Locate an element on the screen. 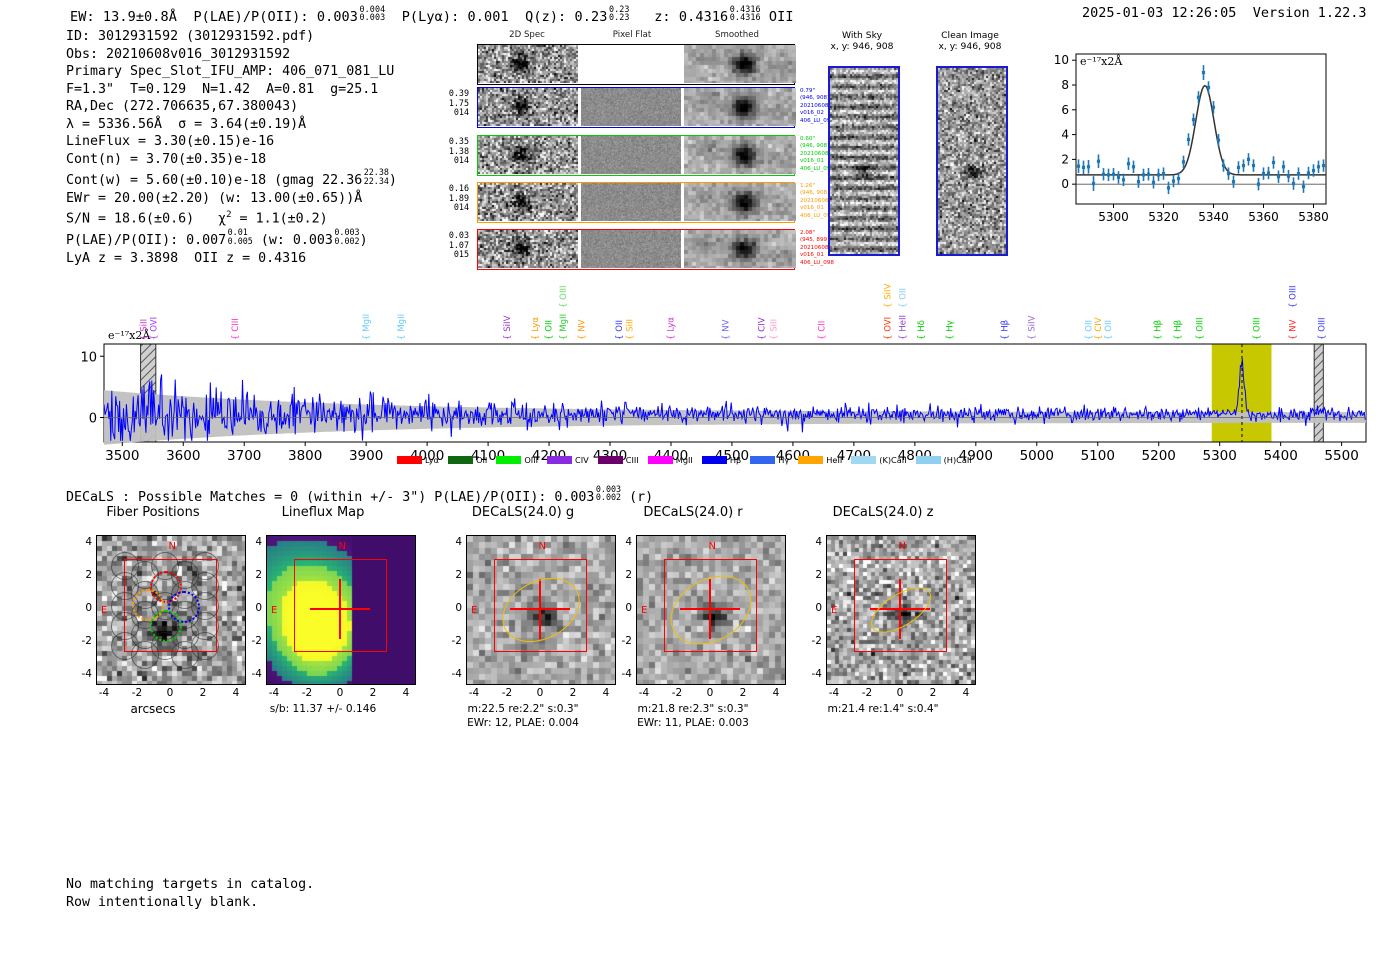 This screenshot has width=1400, height=953. panel-title: DECaLS(24.0) z is located at coordinates (883, 512).